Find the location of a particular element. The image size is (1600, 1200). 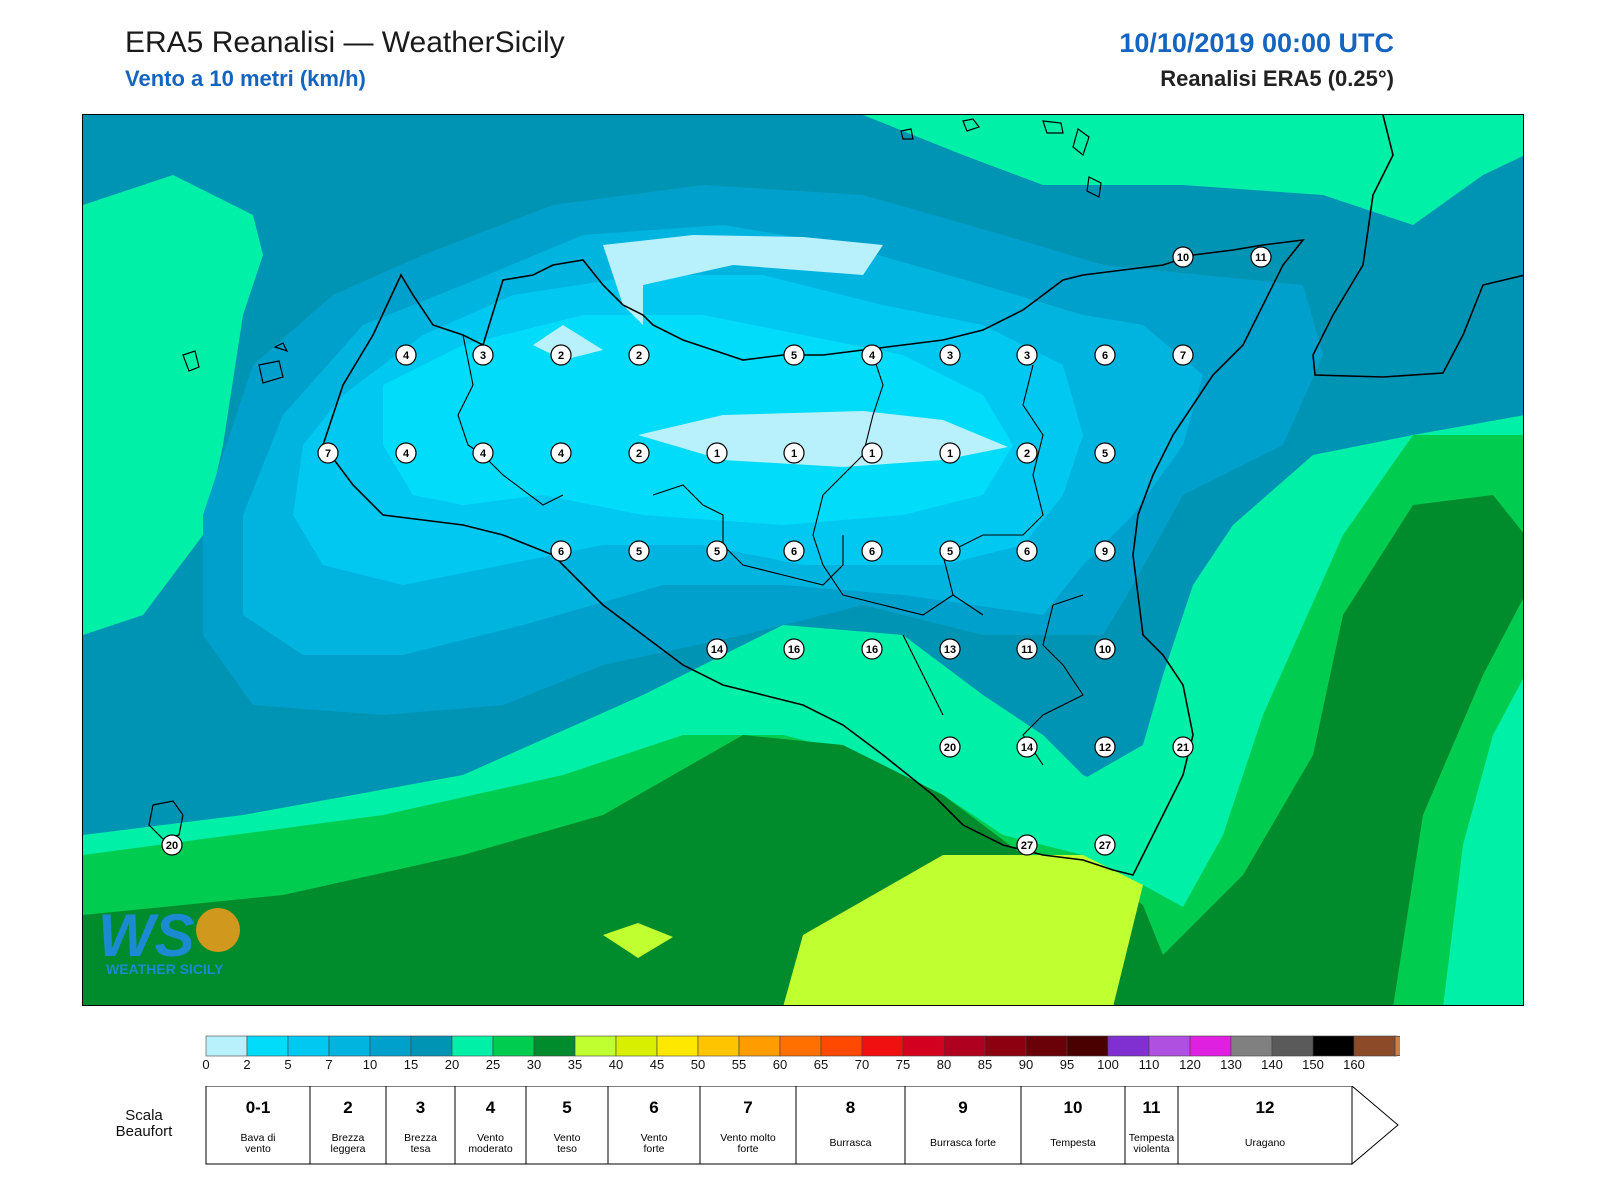

beaufort-label: forte is located at coordinates (653, 1149).